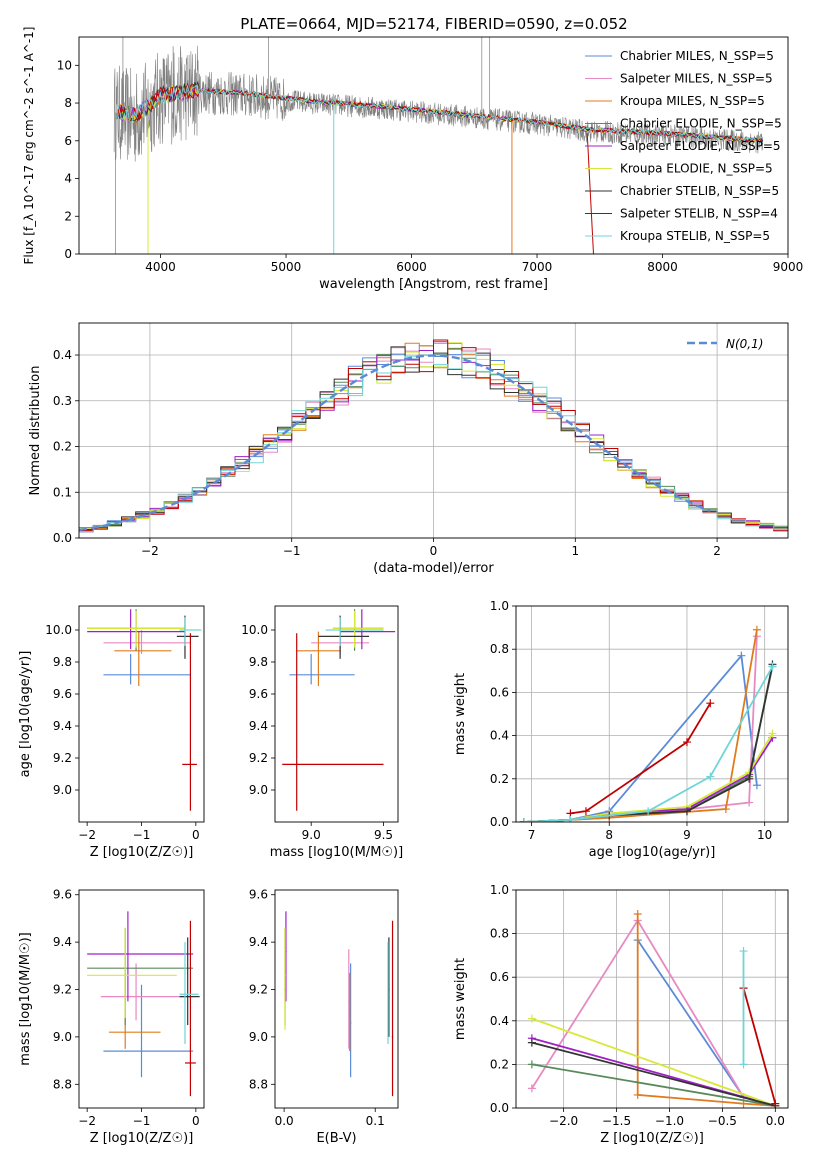  I want to click on series-line-chabrier_elodie, so click(648, 744).